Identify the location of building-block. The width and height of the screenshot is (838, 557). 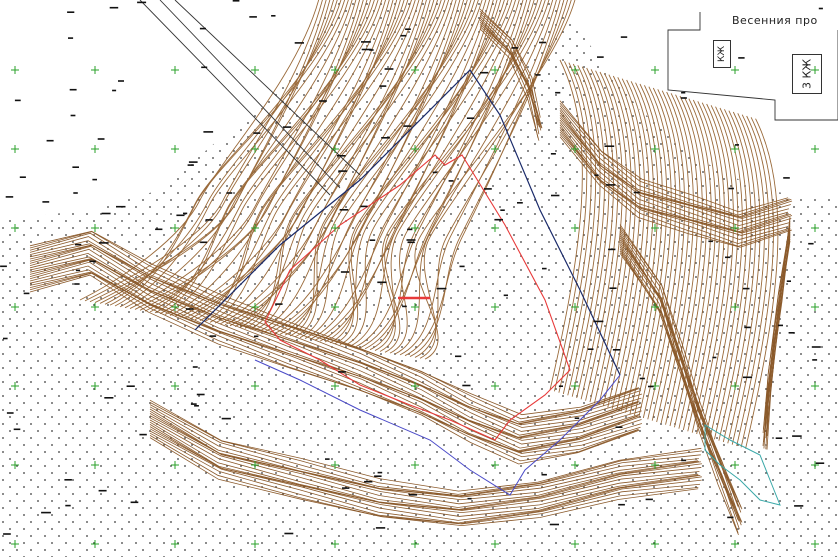
(752, 66).